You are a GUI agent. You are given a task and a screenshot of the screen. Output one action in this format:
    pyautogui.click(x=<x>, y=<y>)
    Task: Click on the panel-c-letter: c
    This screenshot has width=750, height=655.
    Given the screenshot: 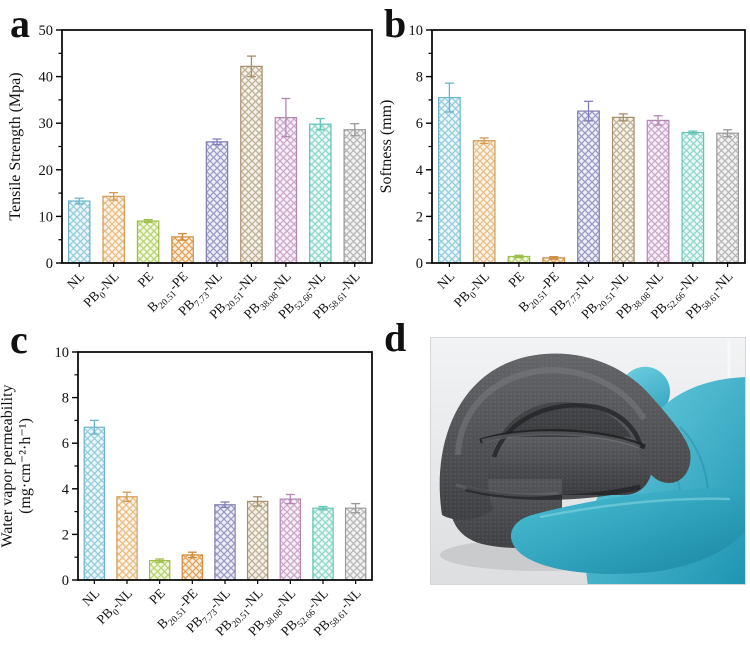 What is the action you would take?
    pyautogui.click(x=19, y=339)
    